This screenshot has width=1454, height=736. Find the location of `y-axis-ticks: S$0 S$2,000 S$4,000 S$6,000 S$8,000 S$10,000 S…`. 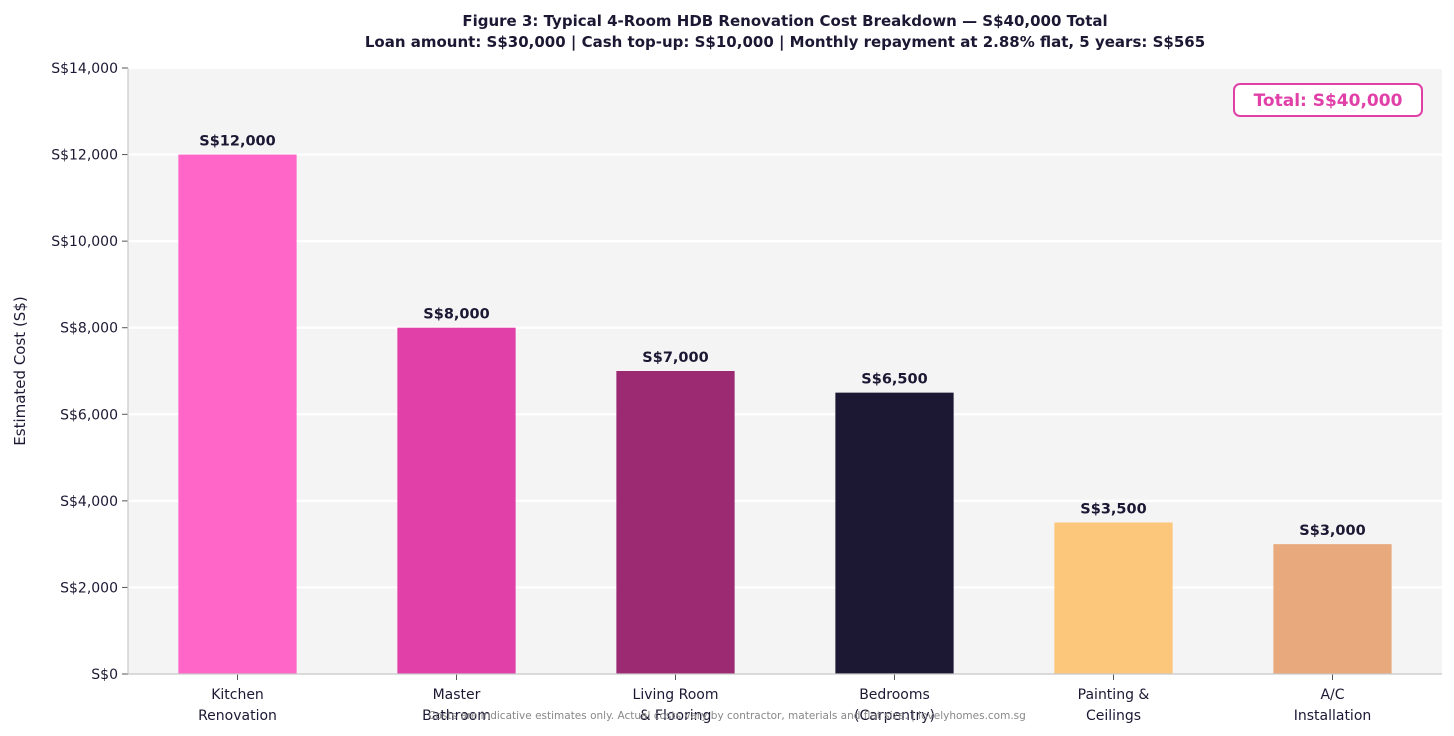

y-axis-ticks: S$0 S$2,000 S$4,000 S$6,000 S$8,000 S$10,000 S… is located at coordinates (89, 372).